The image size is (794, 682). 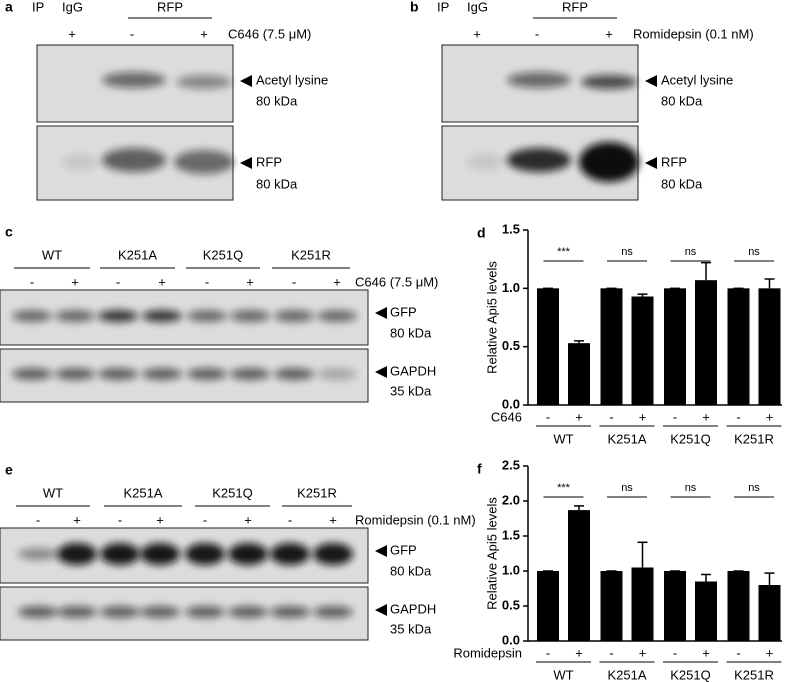 What do you see at coordinates (511, 499) in the screenshot?
I see `y-tick-label: 2.0` at bounding box center [511, 499].